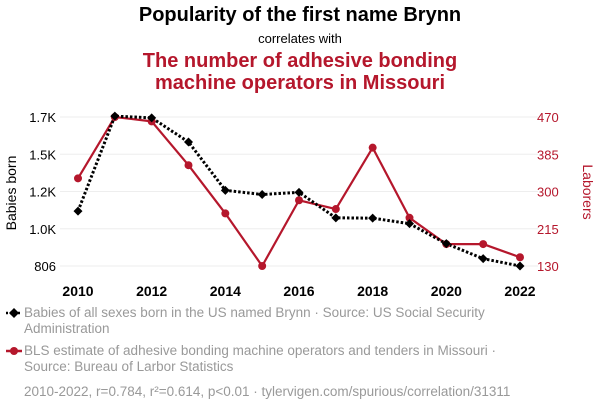  I want to click on chart-title: Popularity of the first name Brynn, so click(300, 15).